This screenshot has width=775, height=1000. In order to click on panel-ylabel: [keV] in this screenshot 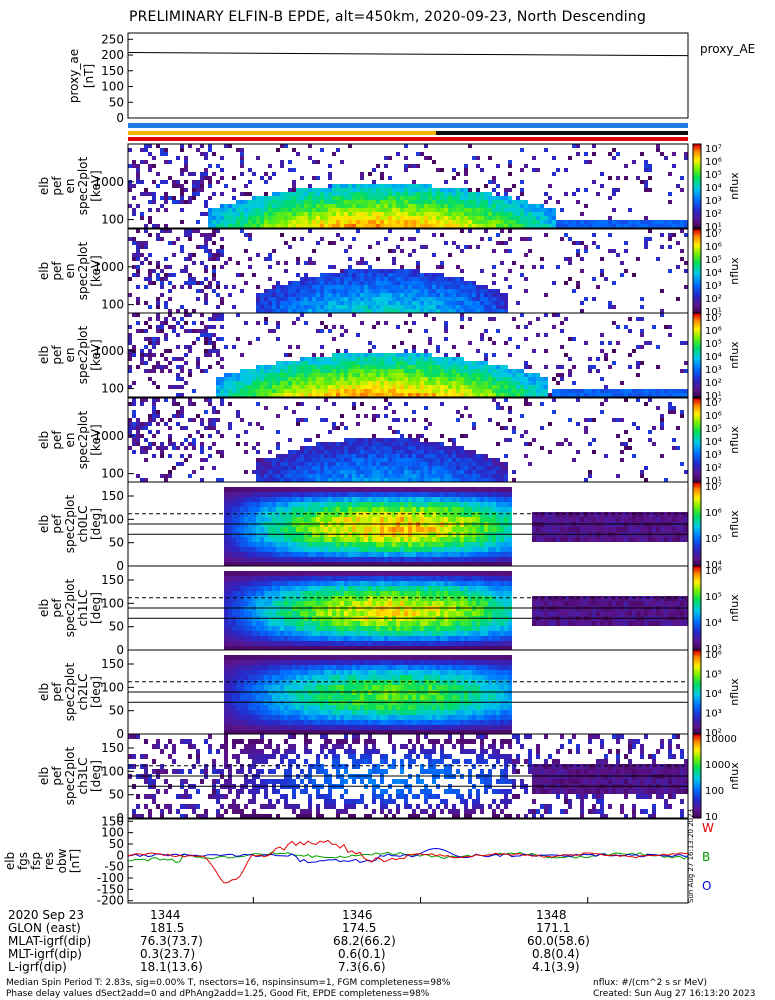, I will do `click(96, 270)`.